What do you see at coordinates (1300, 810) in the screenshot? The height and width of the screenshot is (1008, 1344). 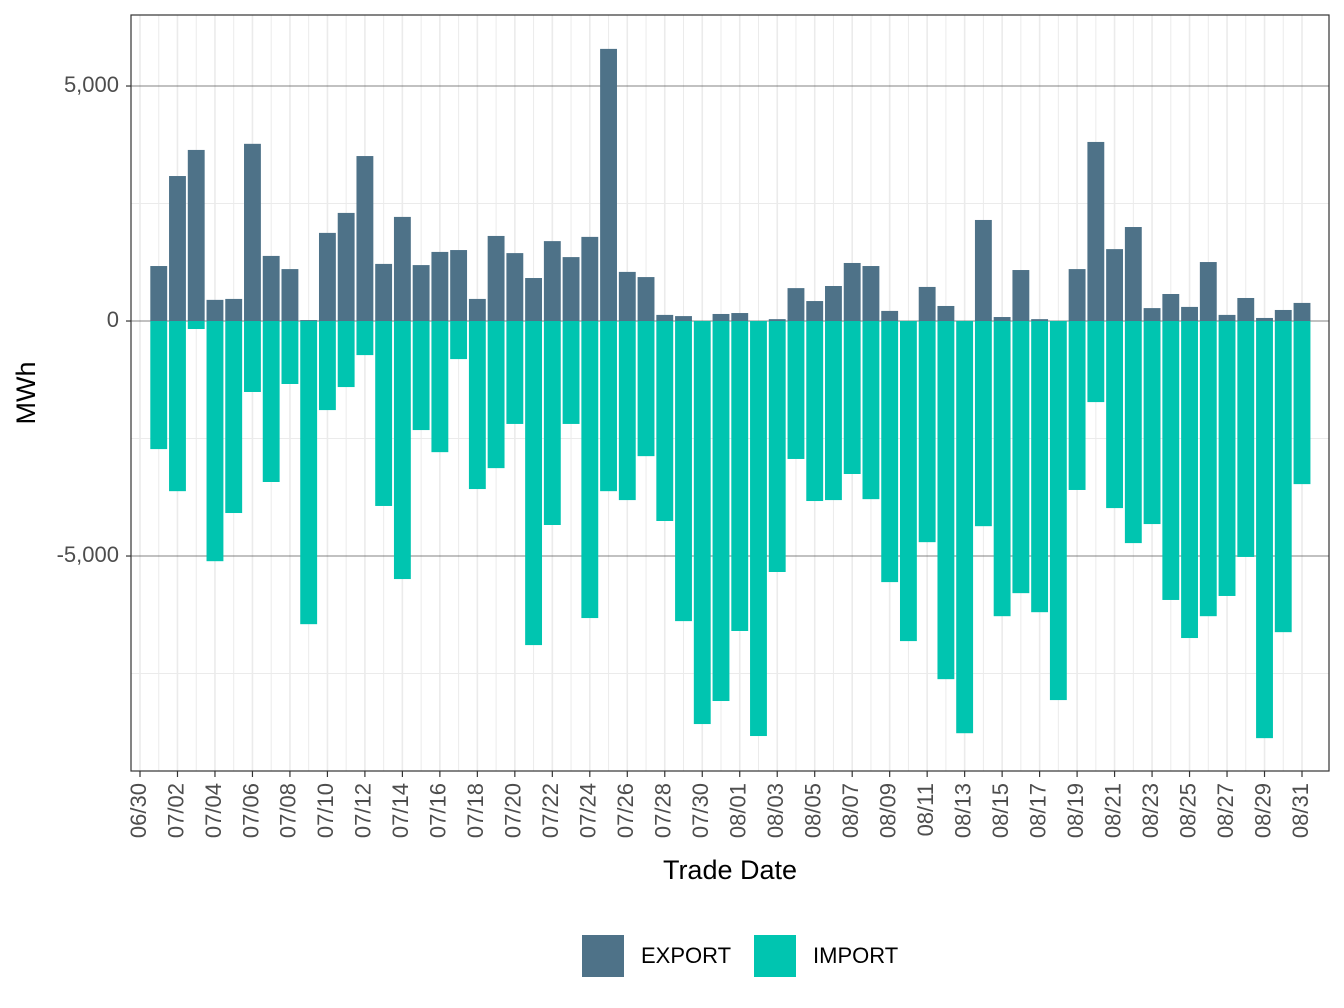 I see `x-tick-label: 08/31` at bounding box center [1300, 810].